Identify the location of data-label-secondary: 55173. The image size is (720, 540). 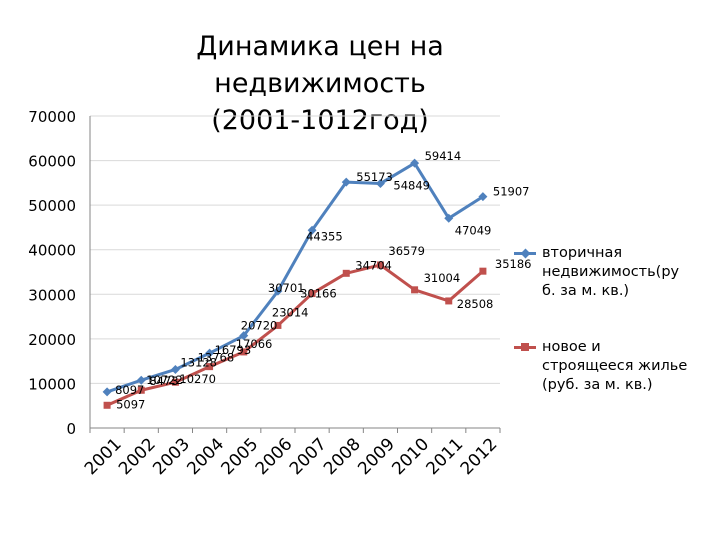
(374, 177).